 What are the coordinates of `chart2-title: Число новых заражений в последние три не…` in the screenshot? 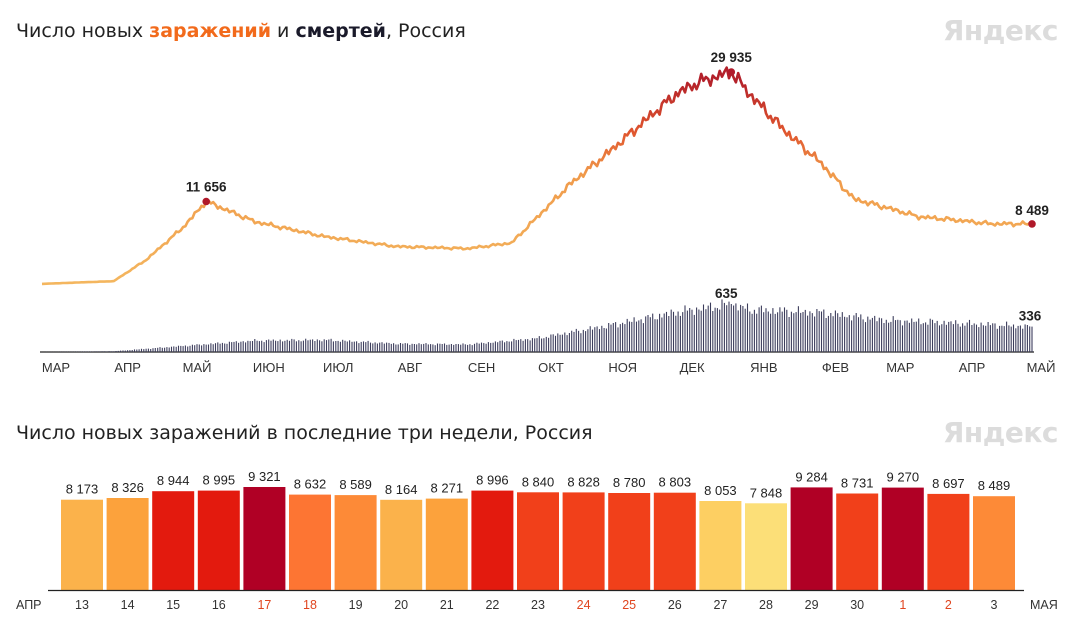 It's located at (304, 433).